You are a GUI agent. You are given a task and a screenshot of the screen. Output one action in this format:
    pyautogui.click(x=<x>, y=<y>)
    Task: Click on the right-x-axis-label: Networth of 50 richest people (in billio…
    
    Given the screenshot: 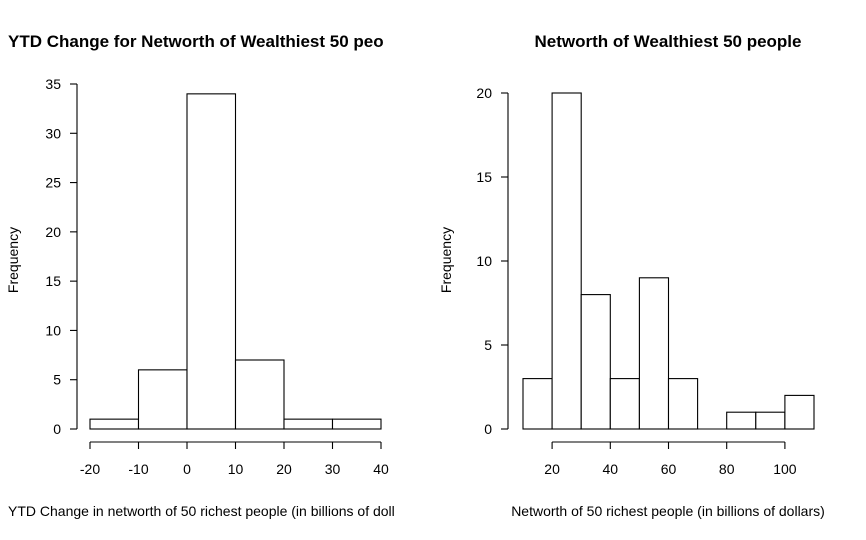 What is the action you would take?
    pyautogui.click(x=668, y=511)
    